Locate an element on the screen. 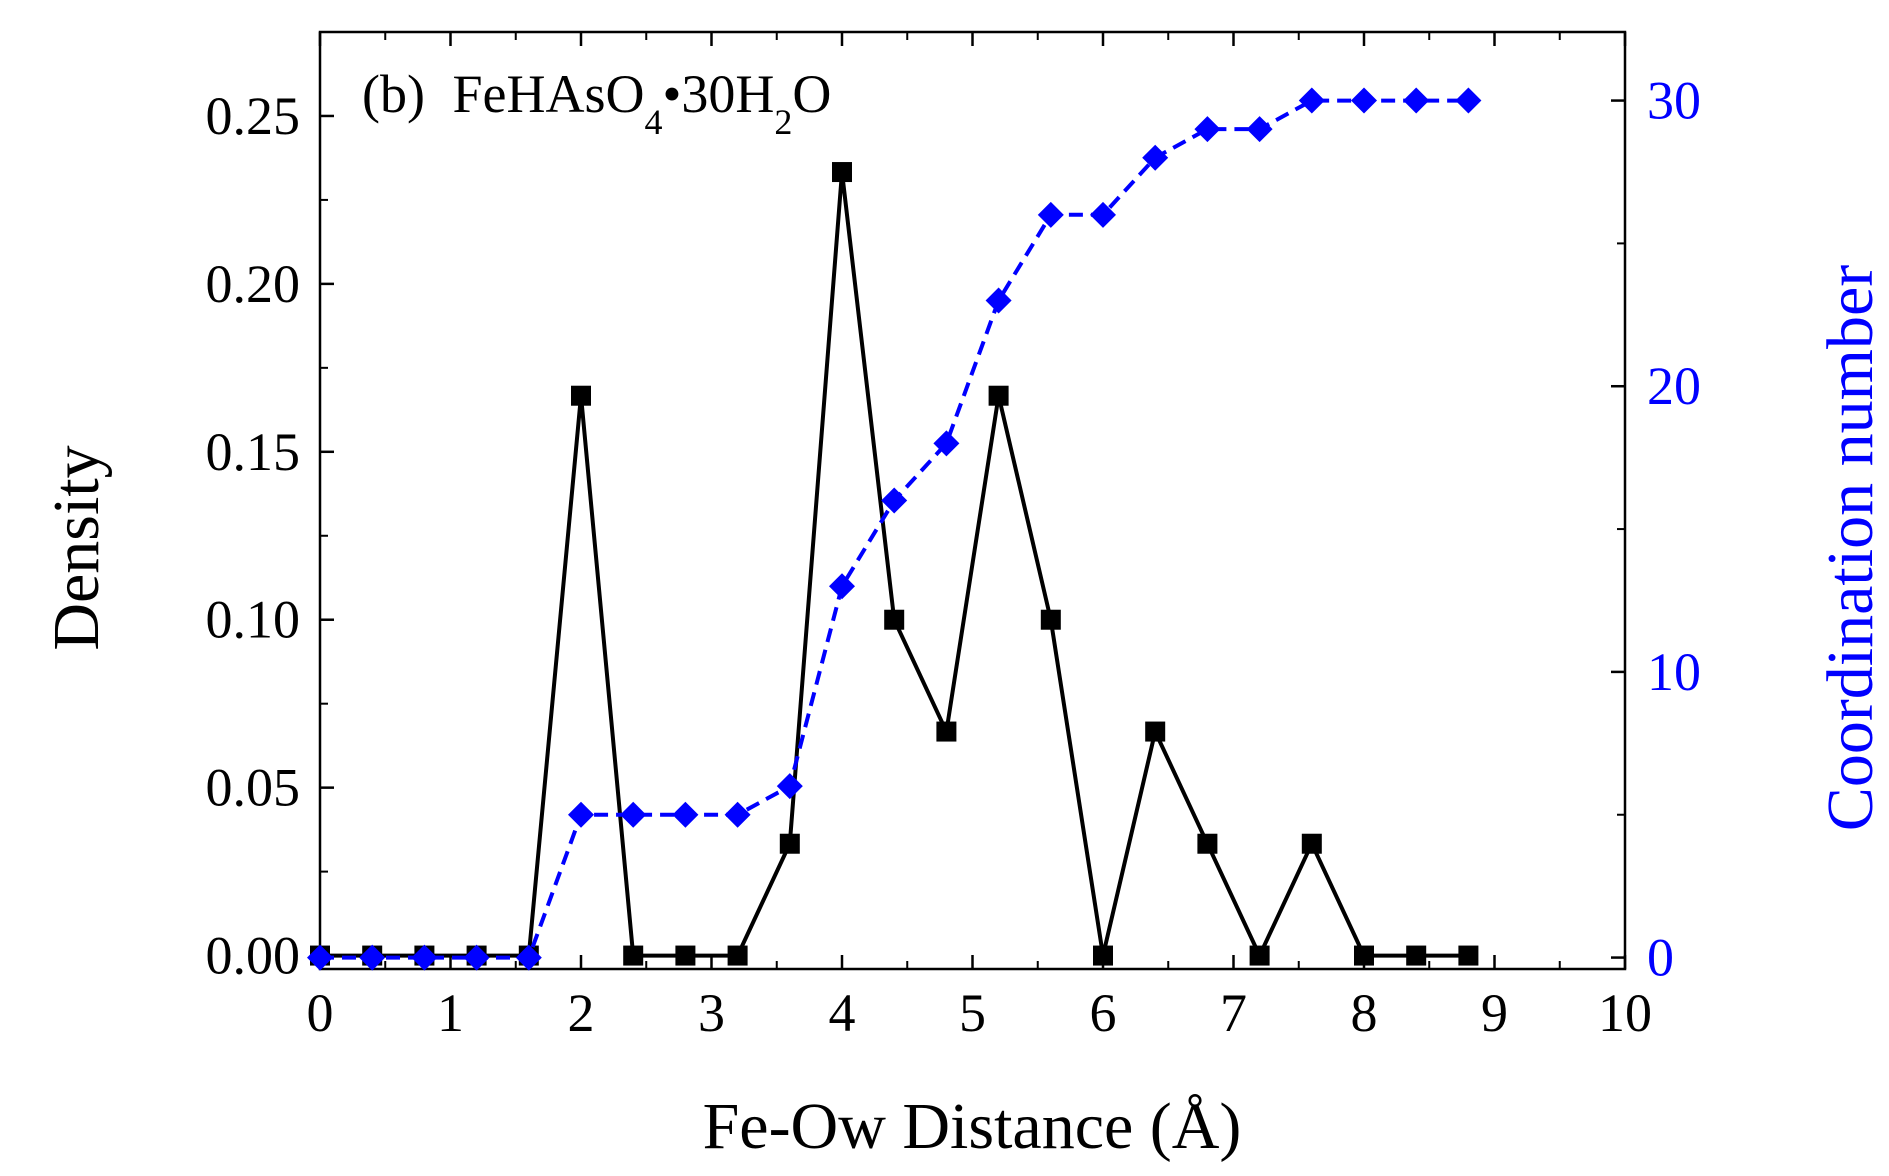  y-right-tick-label: 20 is located at coordinates (1674, 386).